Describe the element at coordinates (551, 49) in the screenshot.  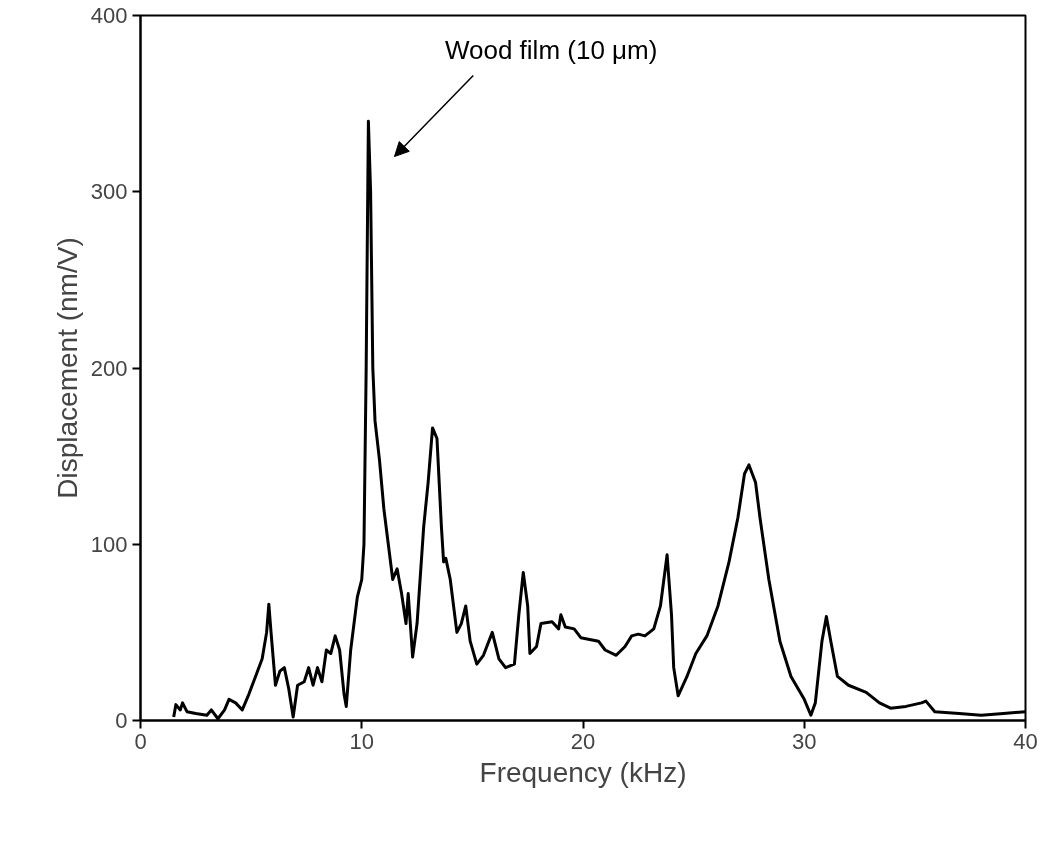
I see `annotation: Wood film (10 μm)` at that location.